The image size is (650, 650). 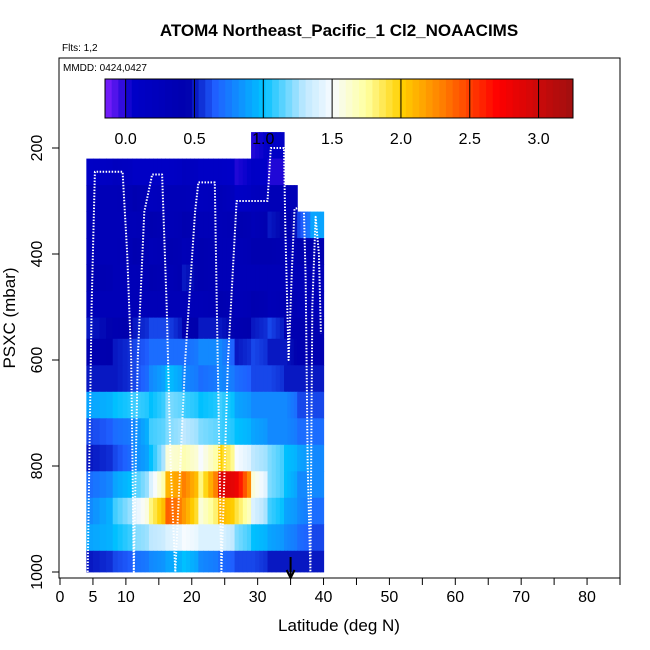 What do you see at coordinates (332, 139) in the screenshot?
I see `colorbar-tick-label: 1.5` at bounding box center [332, 139].